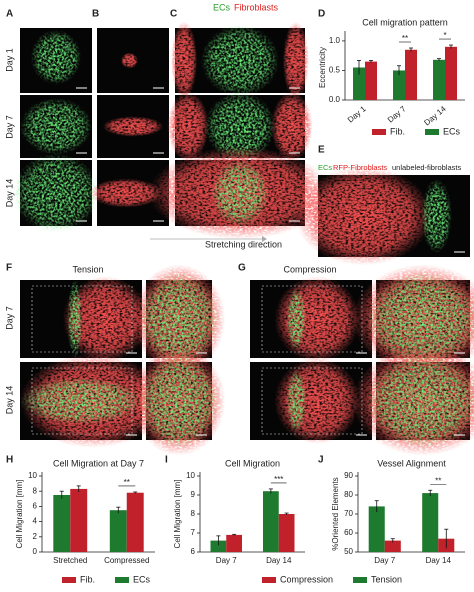 Image resolution: width=474 pixels, height=592 pixels. What do you see at coordinates (222, 7) in the screenshot?
I see `header-ecs: ECs` at bounding box center [222, 7].